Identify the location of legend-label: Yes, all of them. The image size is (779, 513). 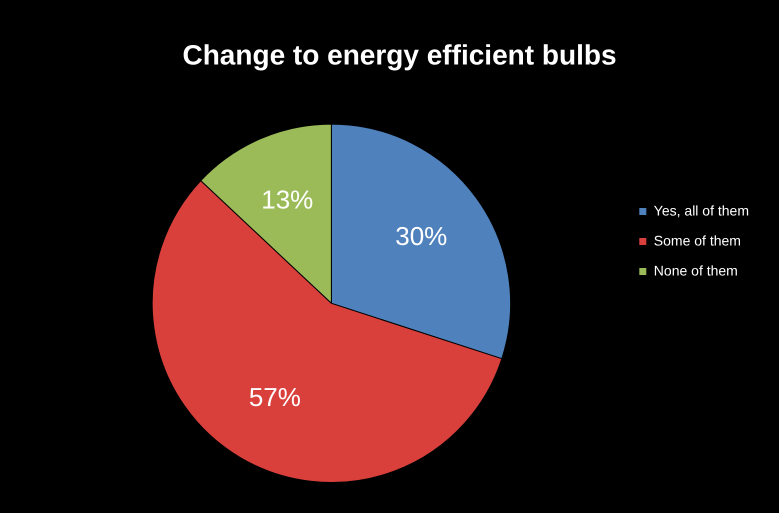
(702, 210).